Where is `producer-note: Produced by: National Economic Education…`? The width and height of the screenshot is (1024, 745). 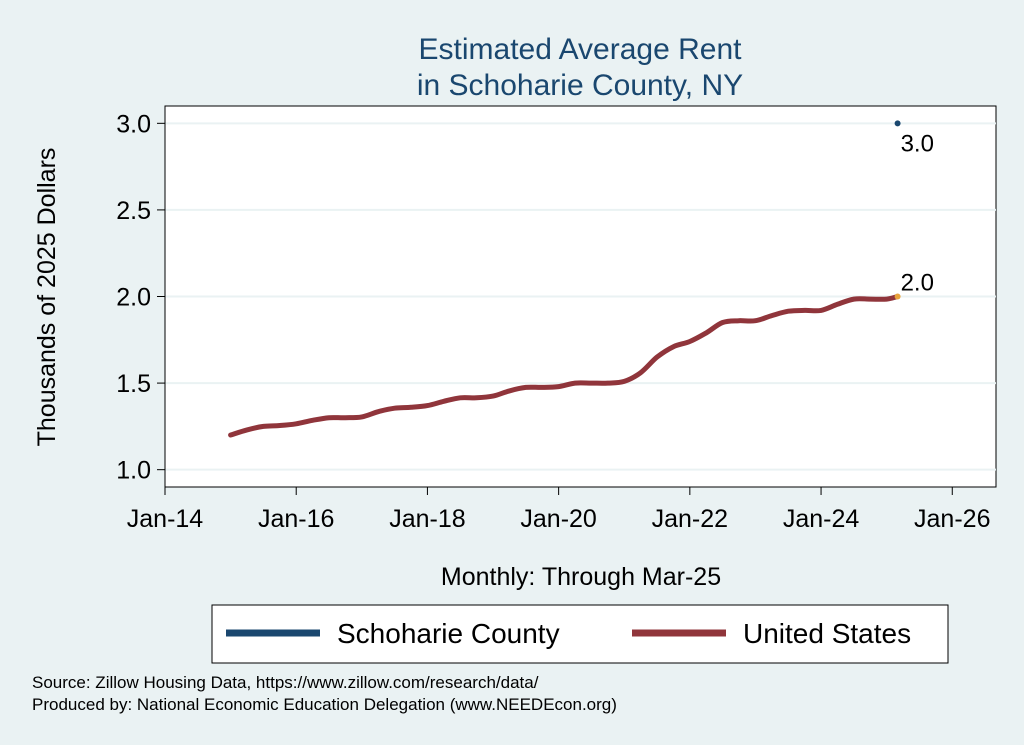 producer-note: Produced by: National Economic Education… is located at coordinates (324, 704).